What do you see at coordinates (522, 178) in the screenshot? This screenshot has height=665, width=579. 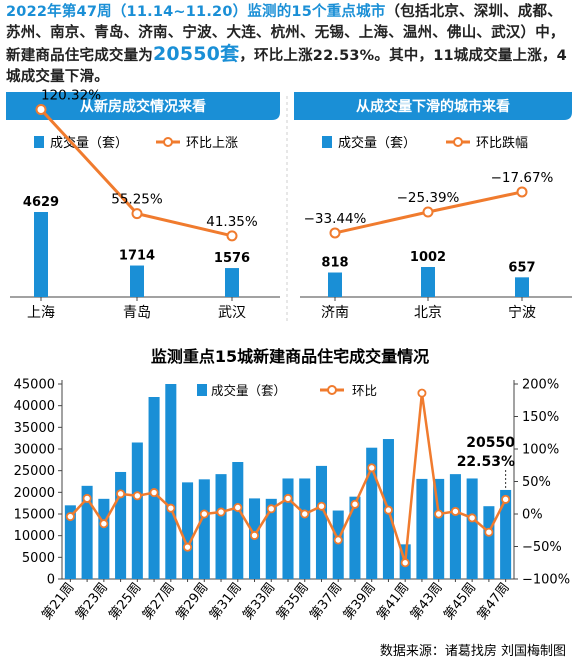 I see `p2-line-value-label: −17.67%` at bounding box center [522, 178].